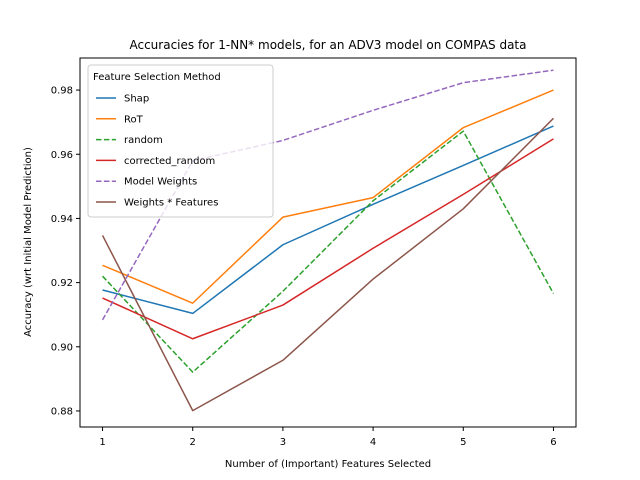  Describe the element at coordinates (553, 442) in the screenshot. I see `x-tick-label: 6` at that location.